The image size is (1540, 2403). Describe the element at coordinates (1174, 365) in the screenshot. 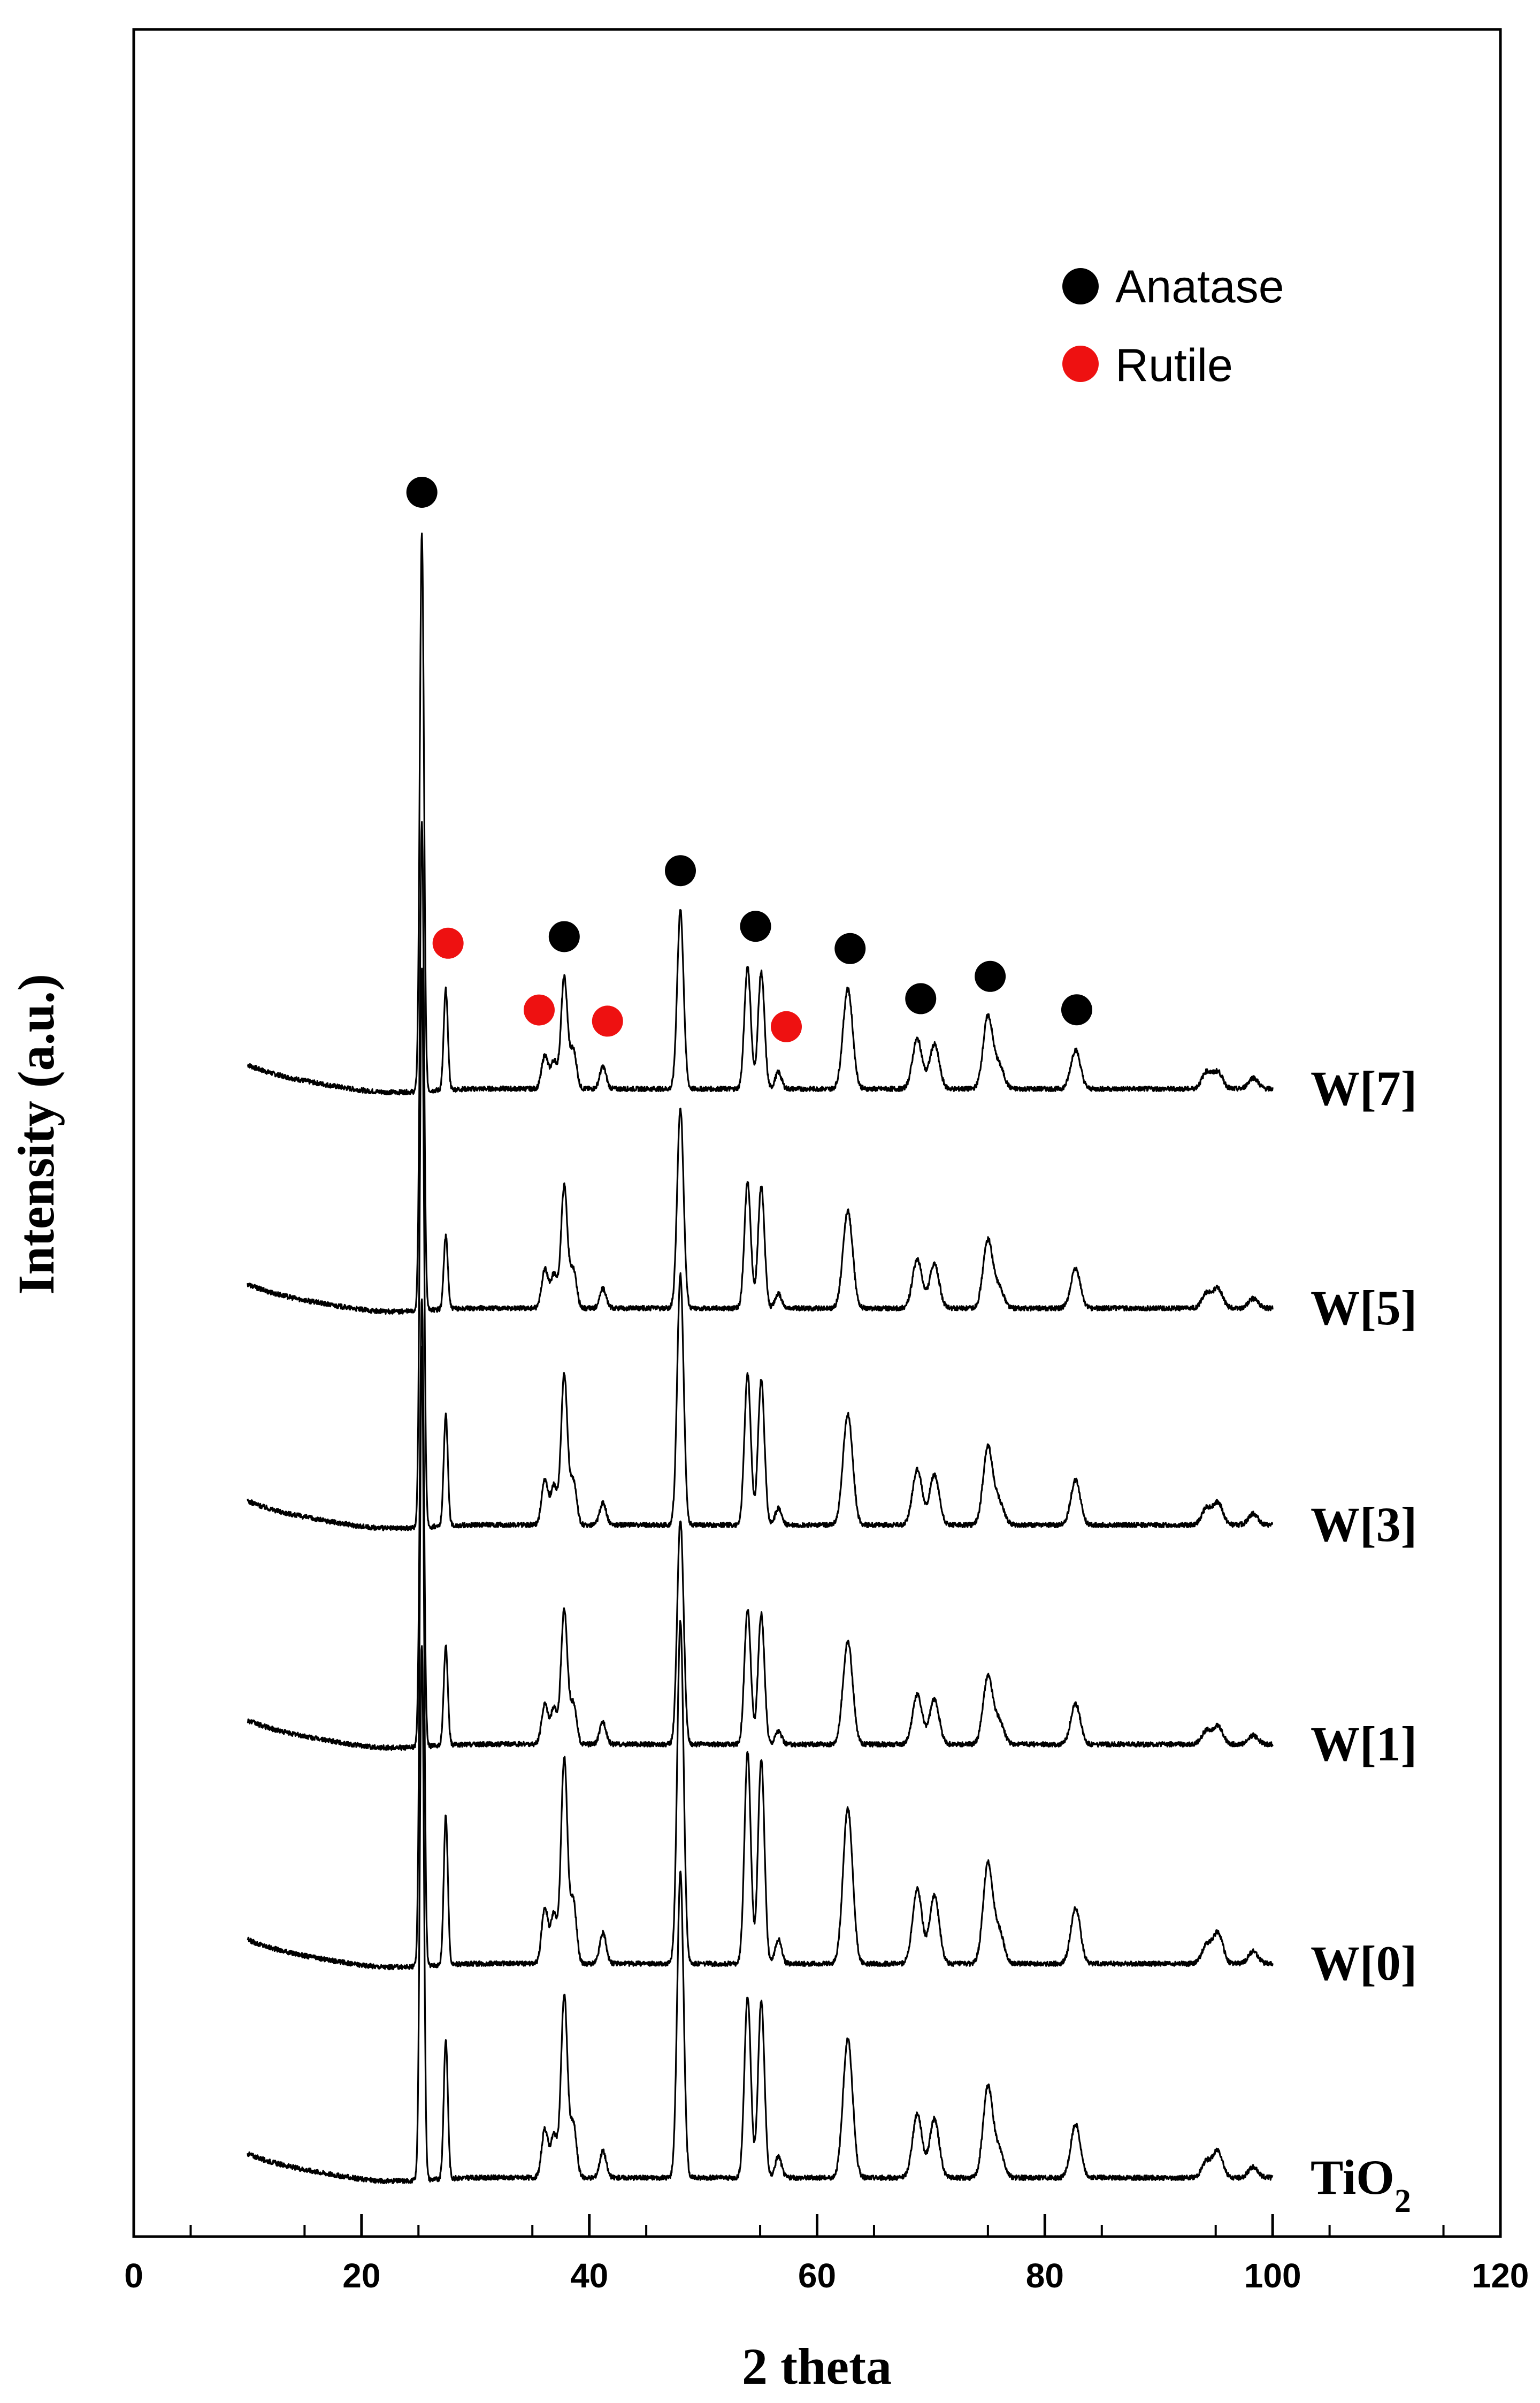

I see `legend-rutile-label: Rutile` at that location.